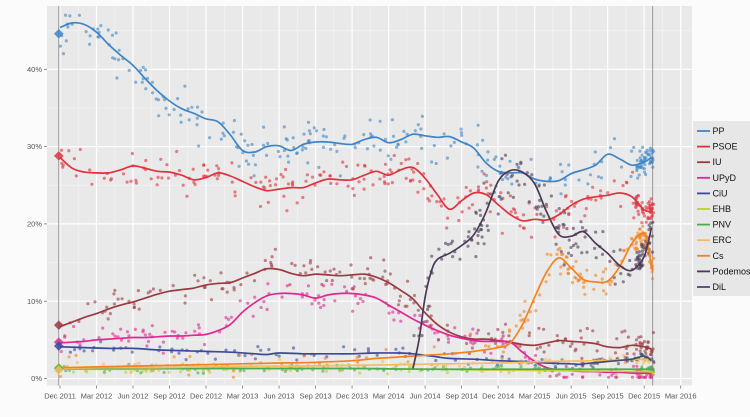 The height and width of the screenshot is (417, 750). I want to click on legend-item-ciu: CiU, so click(712, 193).